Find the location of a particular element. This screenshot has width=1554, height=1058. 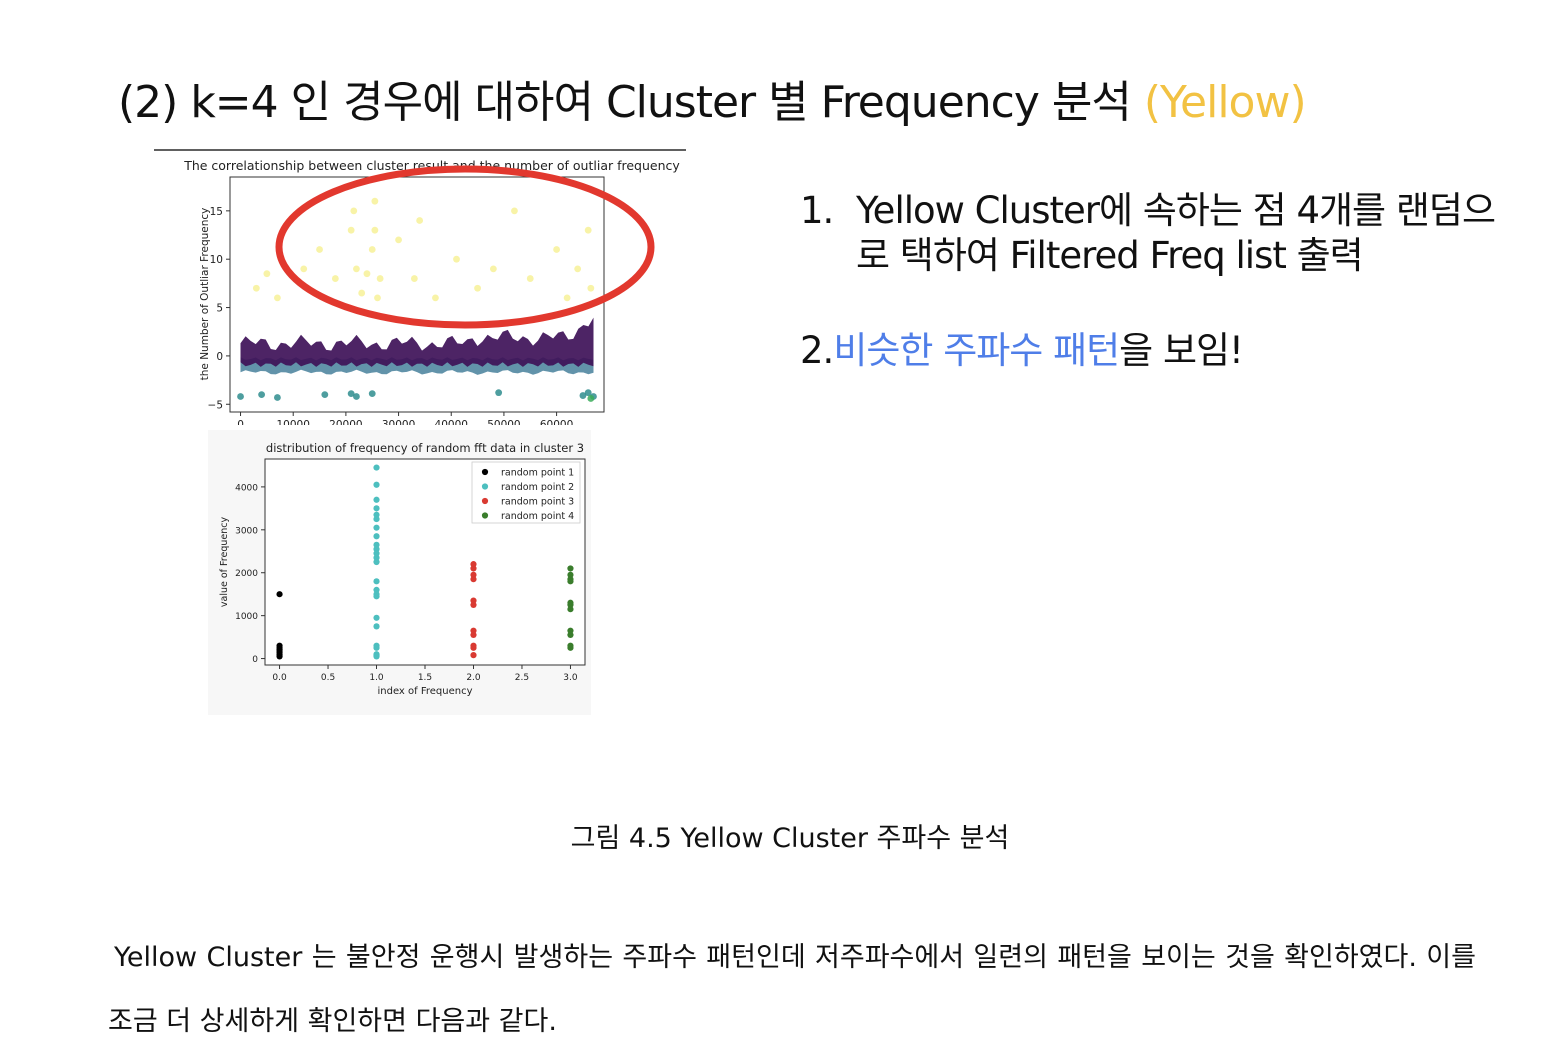

chart1-xtick-label: 40000 is located at coordinates (451, 422).